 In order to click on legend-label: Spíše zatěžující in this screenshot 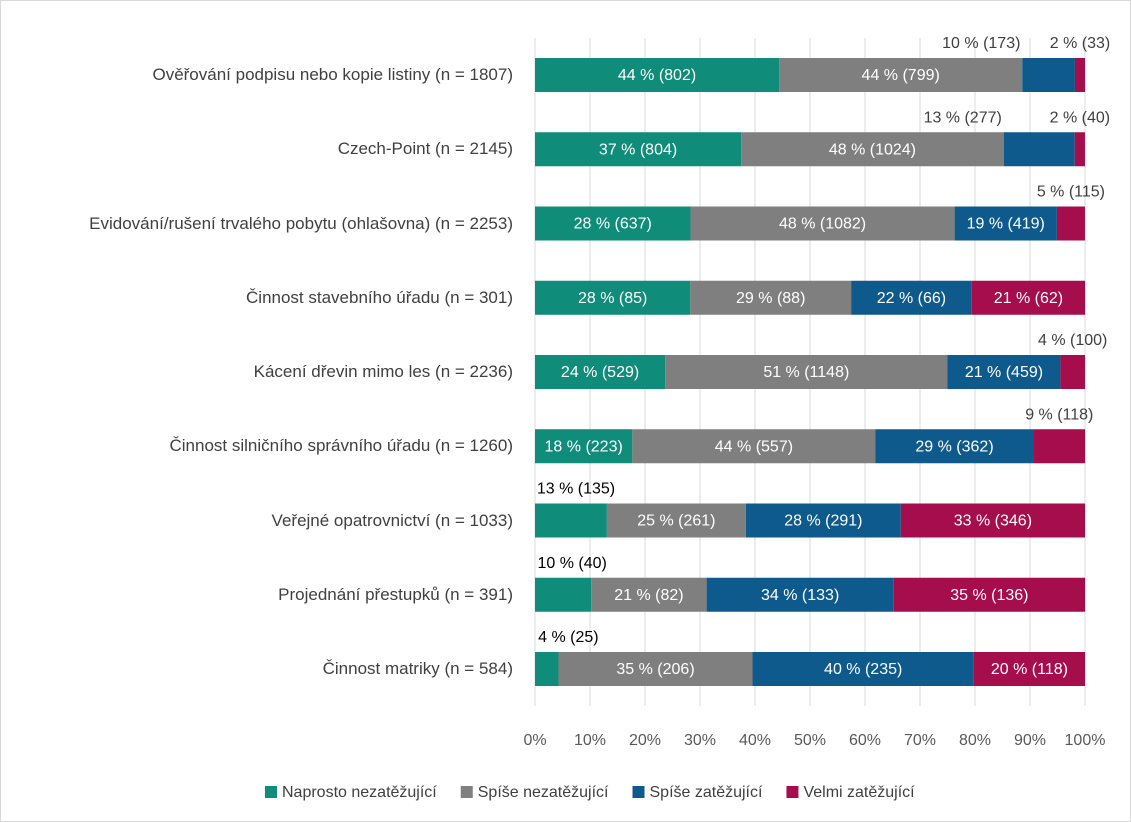, I will do `click(707, 792)`.